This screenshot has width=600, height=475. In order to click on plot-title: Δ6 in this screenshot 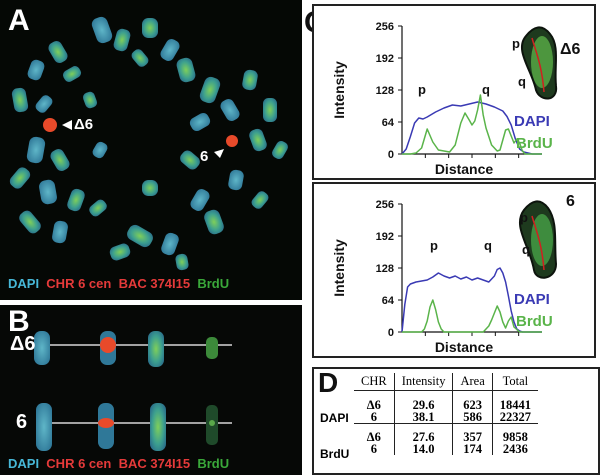, I will do `click(570, 49)`.